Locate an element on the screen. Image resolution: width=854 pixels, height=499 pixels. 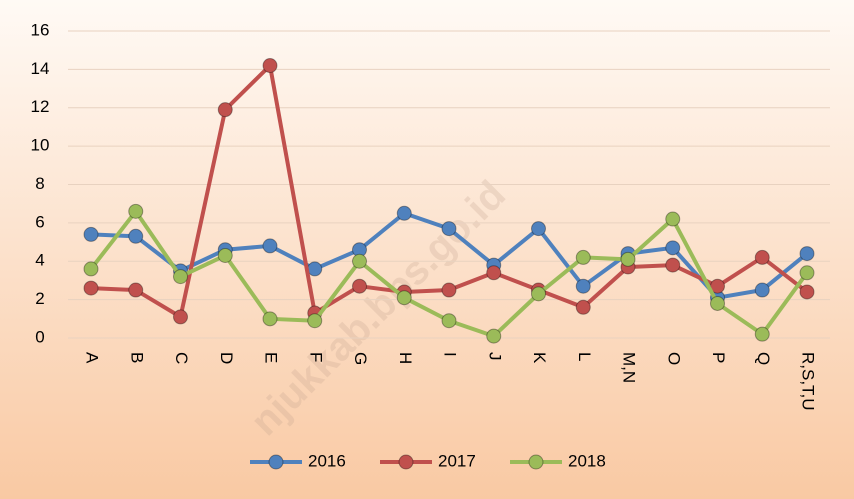
x-tick-label: M,N is located at coordinates (629, 367).